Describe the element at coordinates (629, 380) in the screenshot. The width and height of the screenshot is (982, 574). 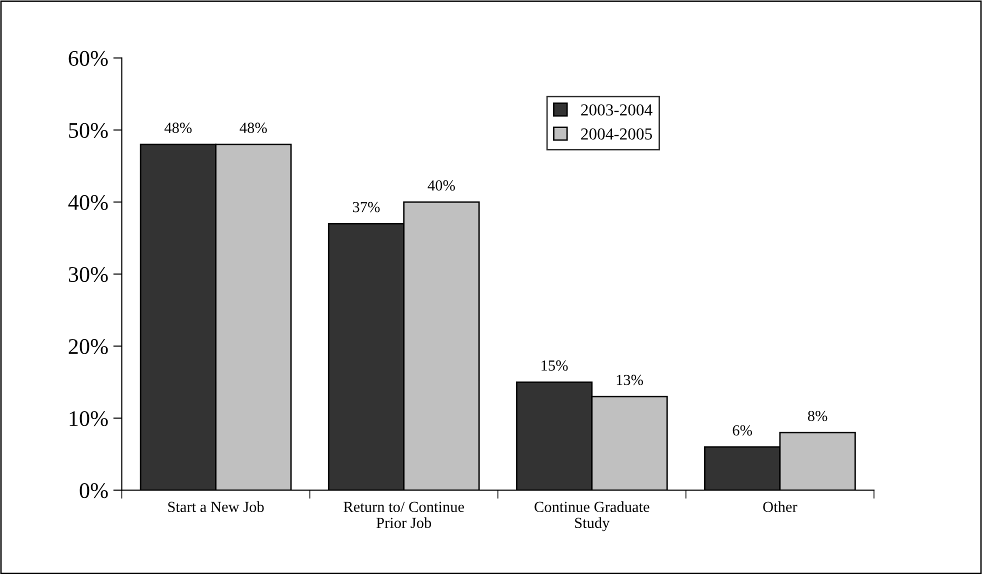
I see `data-label: 13%` at that location.